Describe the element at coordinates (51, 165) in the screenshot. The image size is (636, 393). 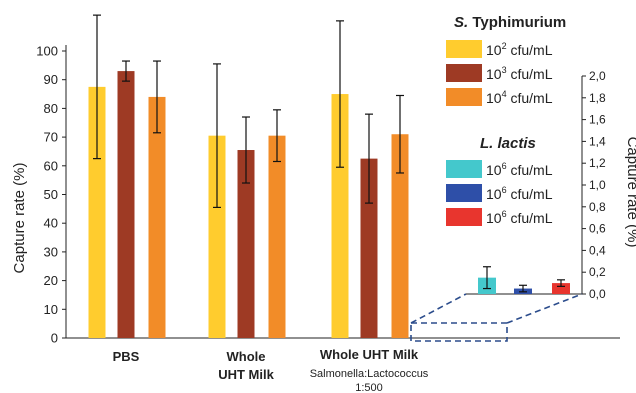
I see `y-tick-label: 60` at that location.